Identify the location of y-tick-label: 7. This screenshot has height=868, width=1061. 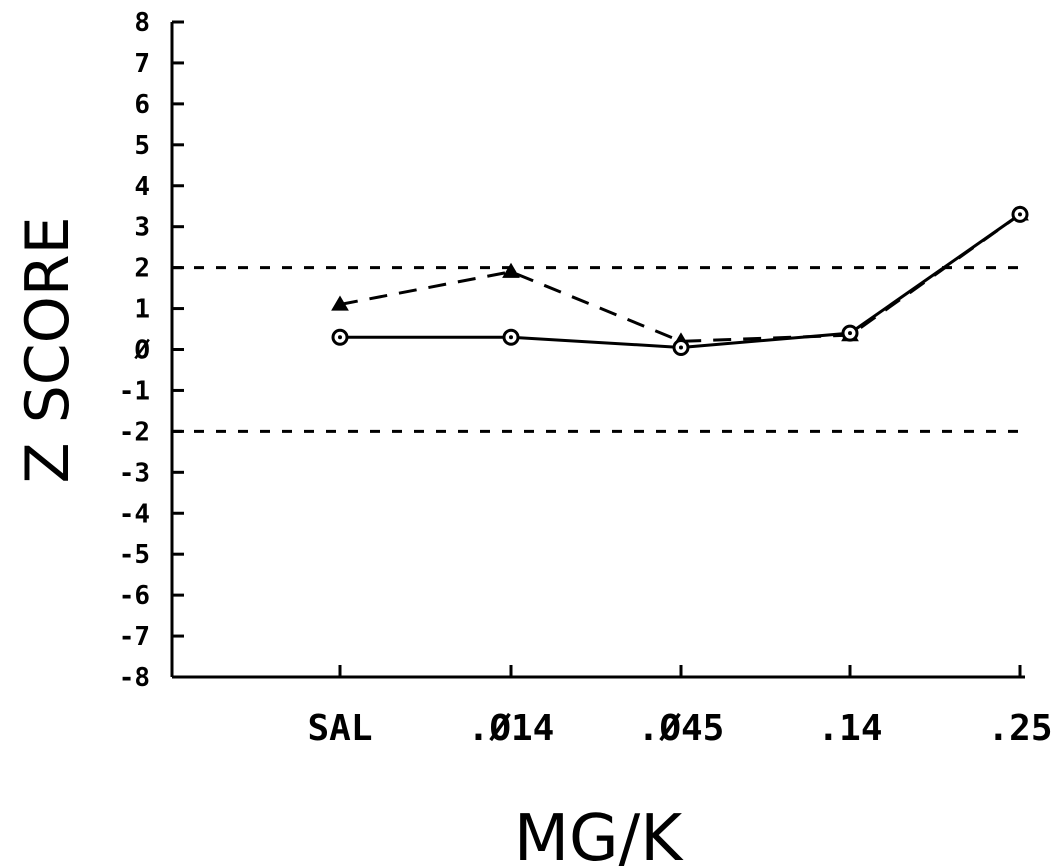
(142, 64).